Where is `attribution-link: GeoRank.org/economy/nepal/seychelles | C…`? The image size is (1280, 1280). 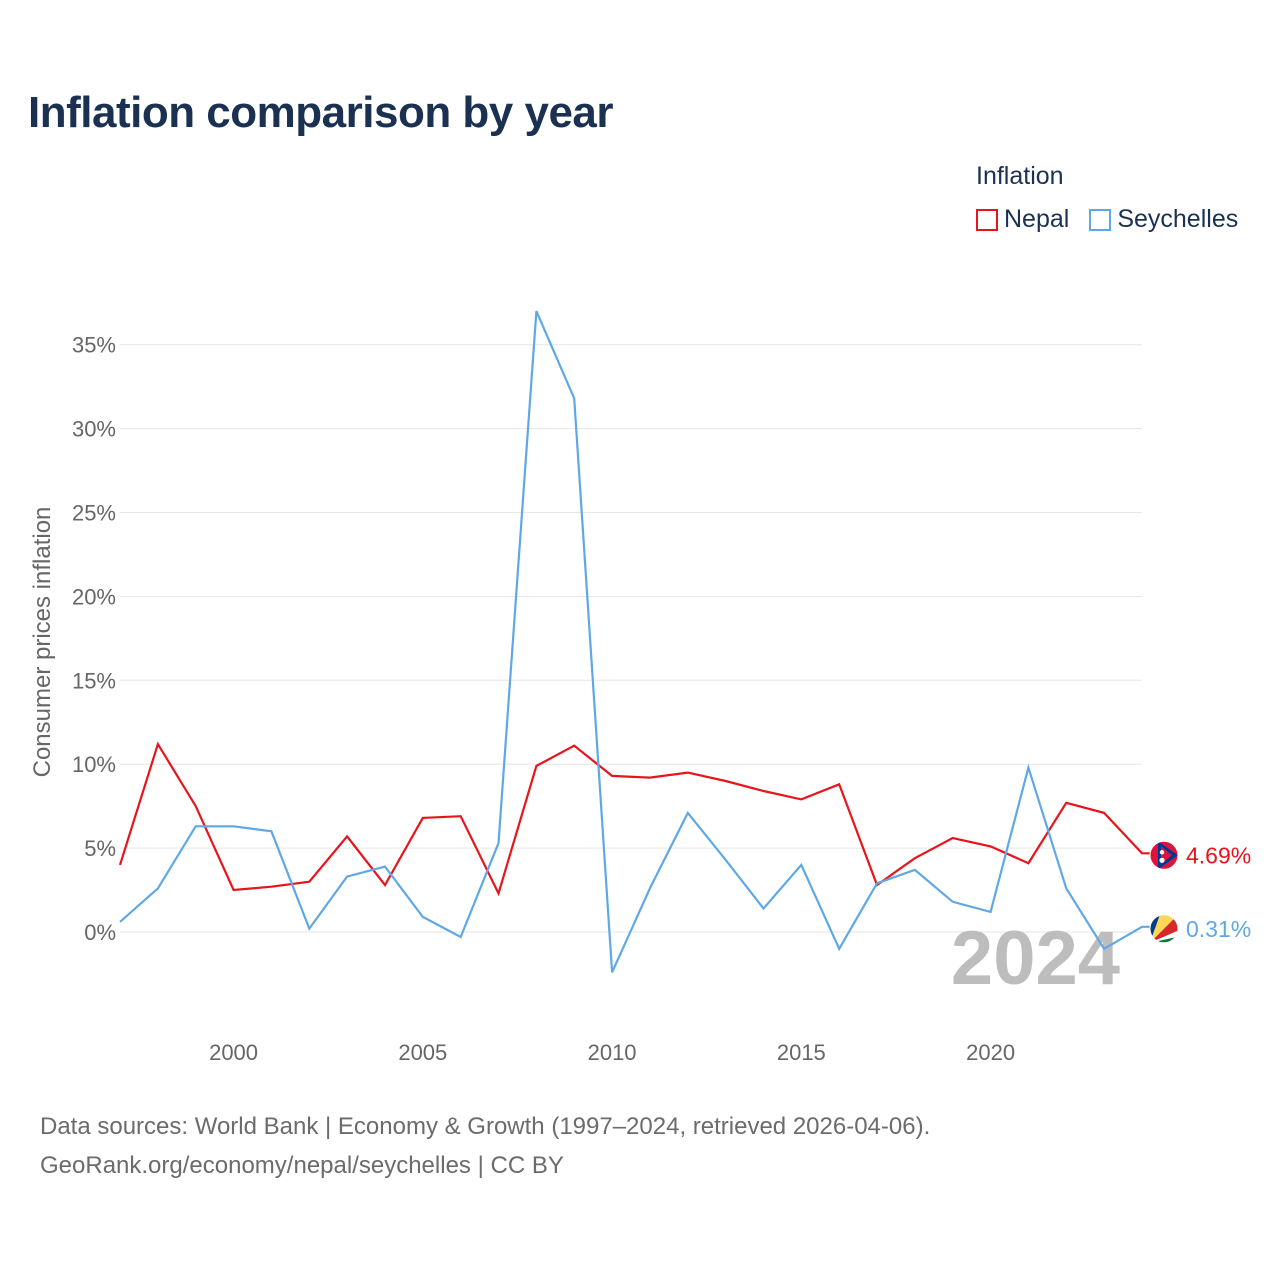
attribution-link: GeoRank.org/economy/nepal/seychelles | C… is located at coordinates (302, 1165).